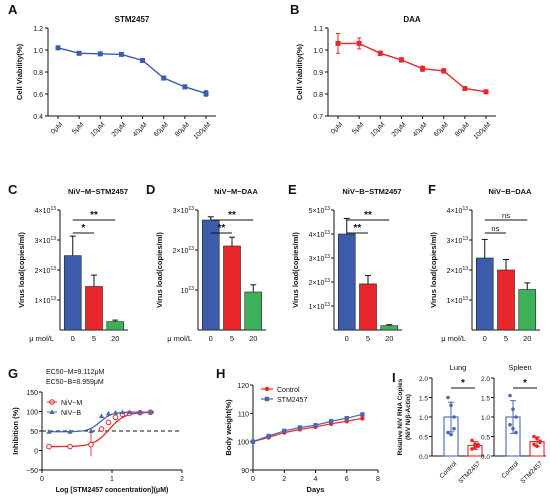  What do you see at coordinates (307, 428) in the screenshot?
I see `series-line-H` at bounding box center [307, 428].